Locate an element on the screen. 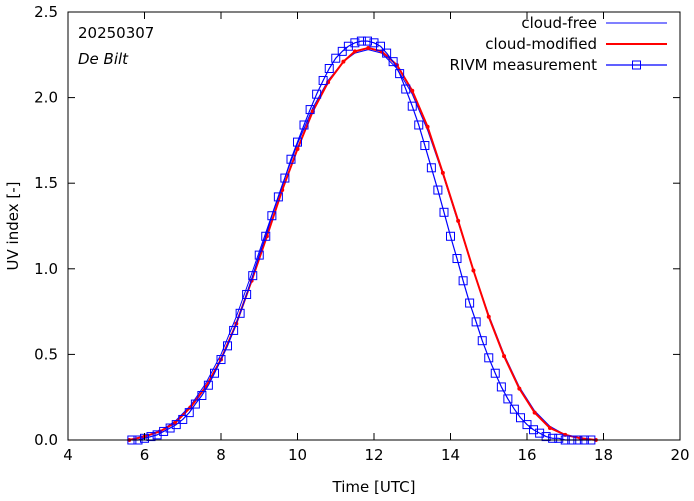 The width and height of the screenshot is (694, 501). y-tick-label: 2.5 is located at coordinates (46, 12).